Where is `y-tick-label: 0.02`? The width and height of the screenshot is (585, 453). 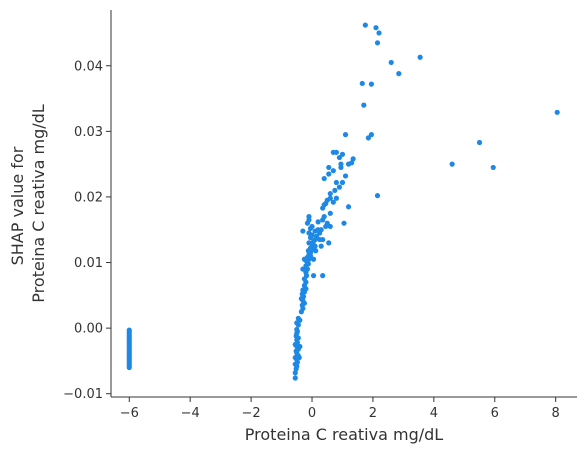 y-tick-label: 0.02 is located at coordinates (88, 197).